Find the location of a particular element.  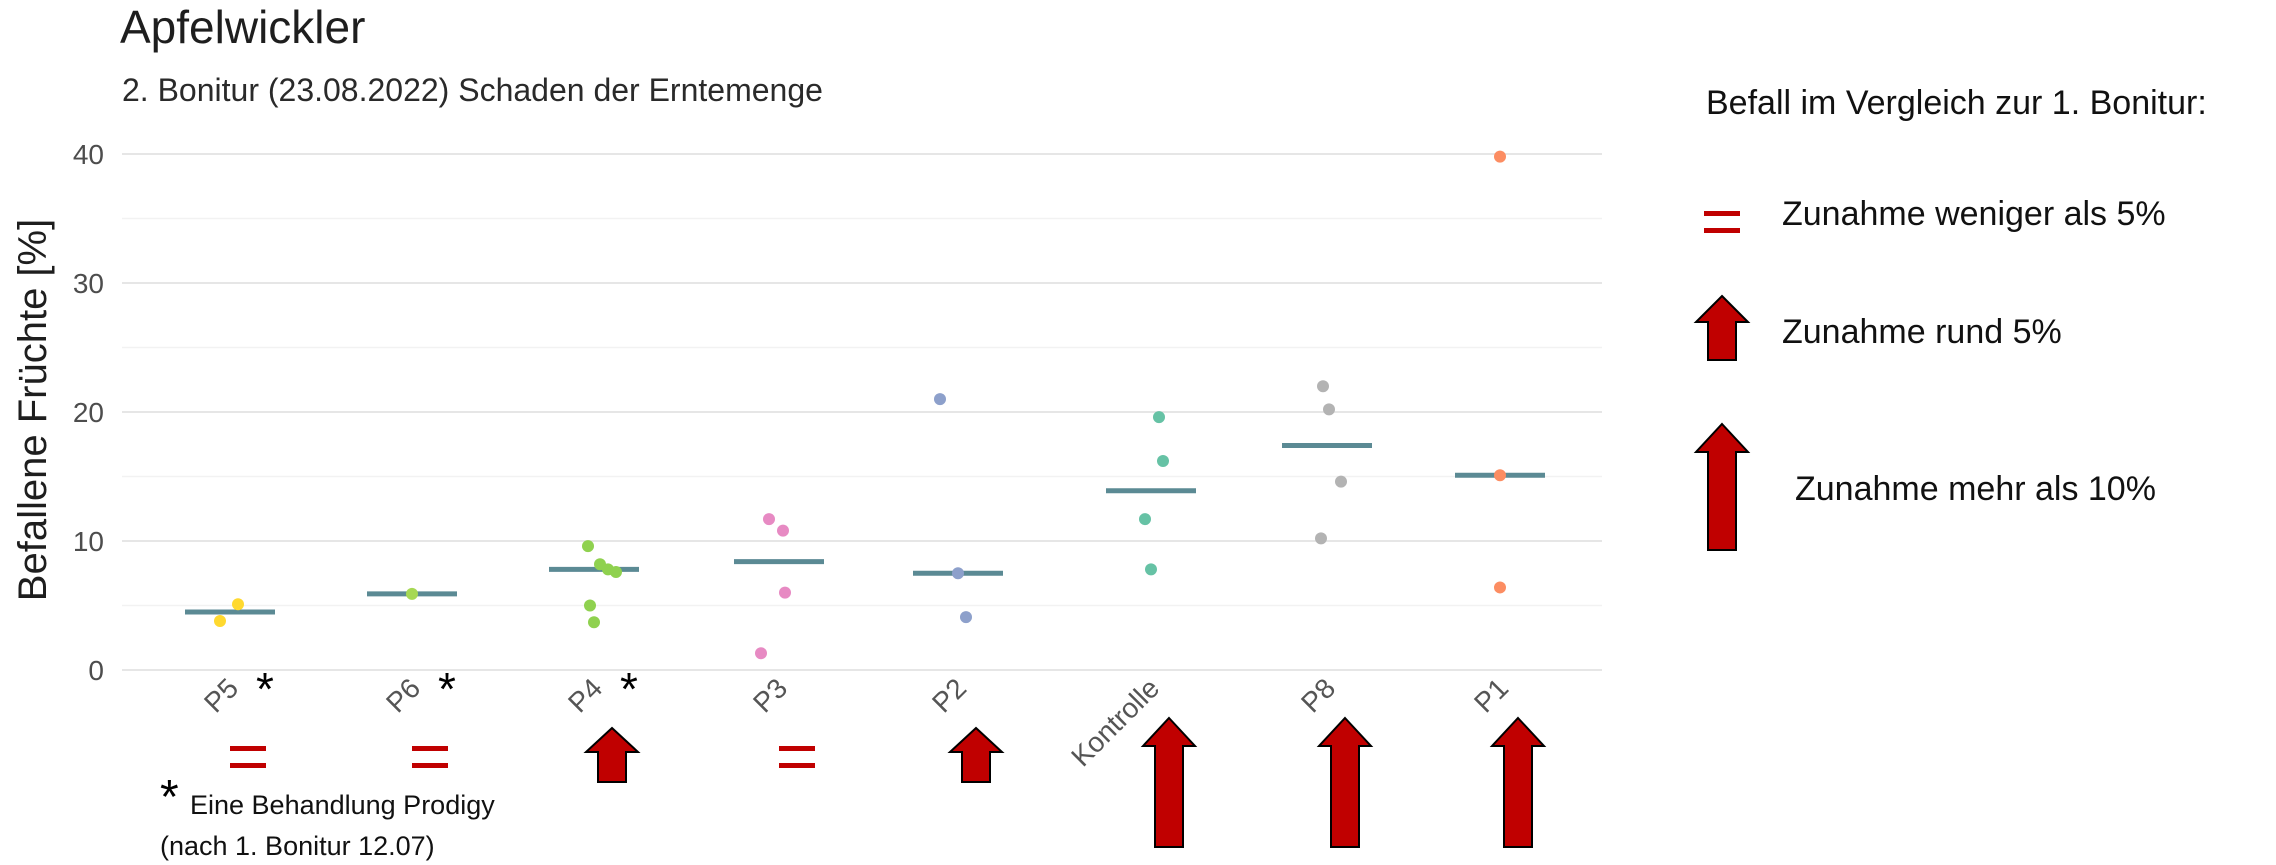

y-ticks: 0 10 20 30 40 is located at coordinates (88, 412).